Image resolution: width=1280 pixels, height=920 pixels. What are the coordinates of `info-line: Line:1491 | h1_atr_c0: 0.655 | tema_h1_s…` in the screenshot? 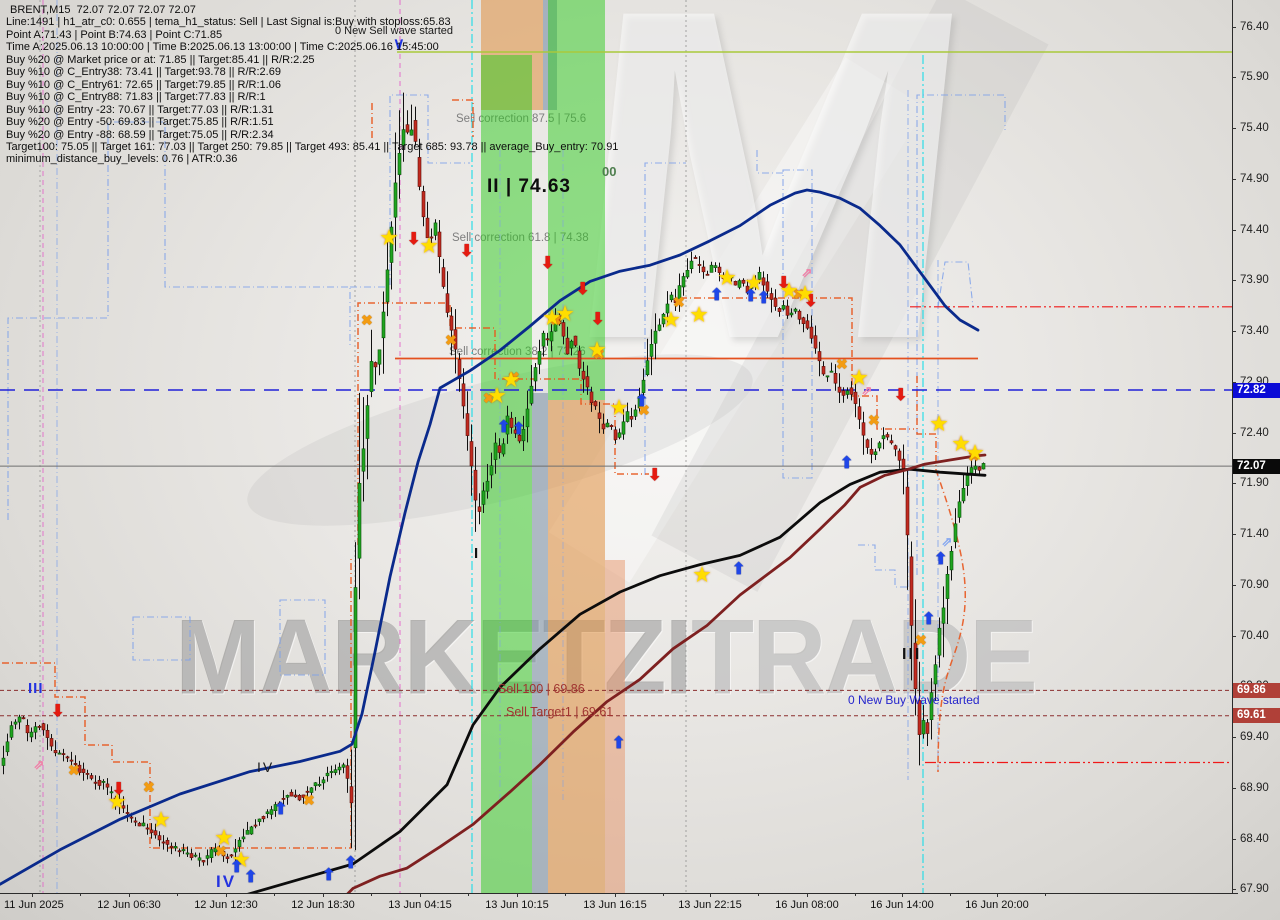 It's located at (228, 22).